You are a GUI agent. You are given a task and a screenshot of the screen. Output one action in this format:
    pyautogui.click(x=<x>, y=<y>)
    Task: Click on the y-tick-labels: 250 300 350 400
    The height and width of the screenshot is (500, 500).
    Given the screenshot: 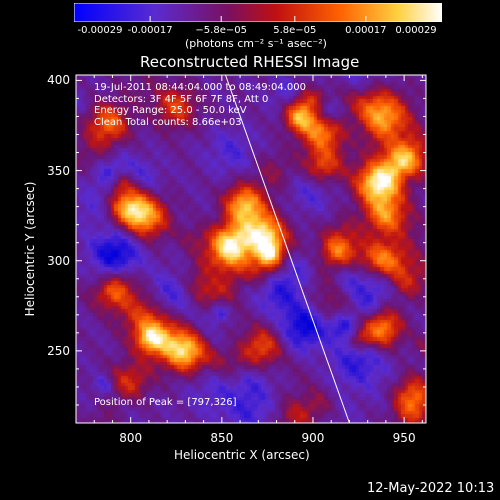 What is the action you would take?
    pyautogui.click(x=50, y=250)
    